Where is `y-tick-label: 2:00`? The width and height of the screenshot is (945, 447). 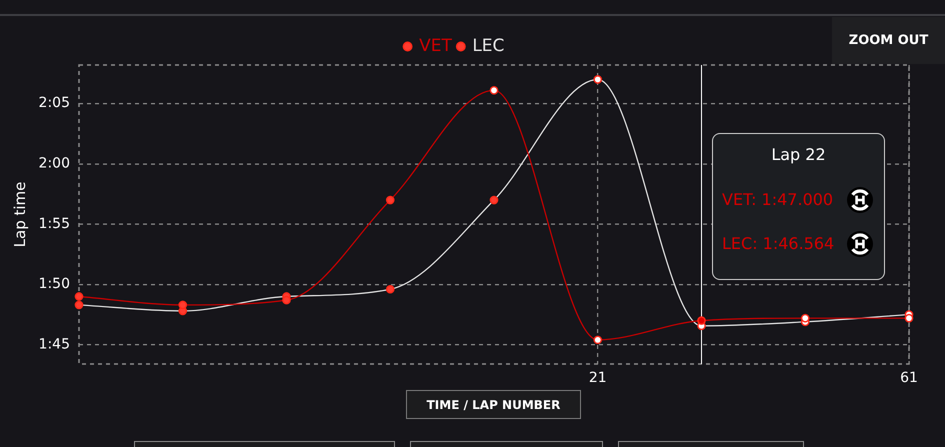 y-tick-label: 2:00 is located at coordinates (54, 164).